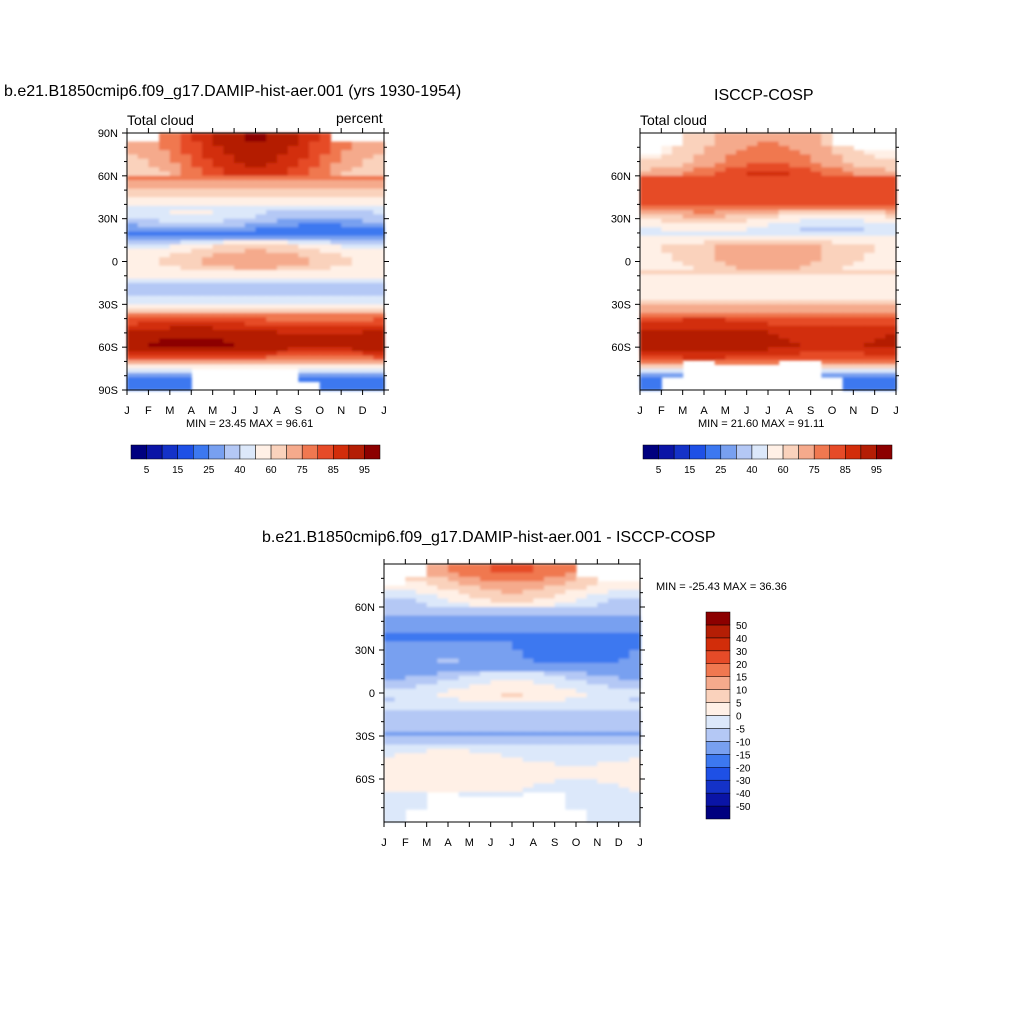  Describe the element at coordinates (209, 470) in the screenshot. I see `colorbar-label: 25` at that location.